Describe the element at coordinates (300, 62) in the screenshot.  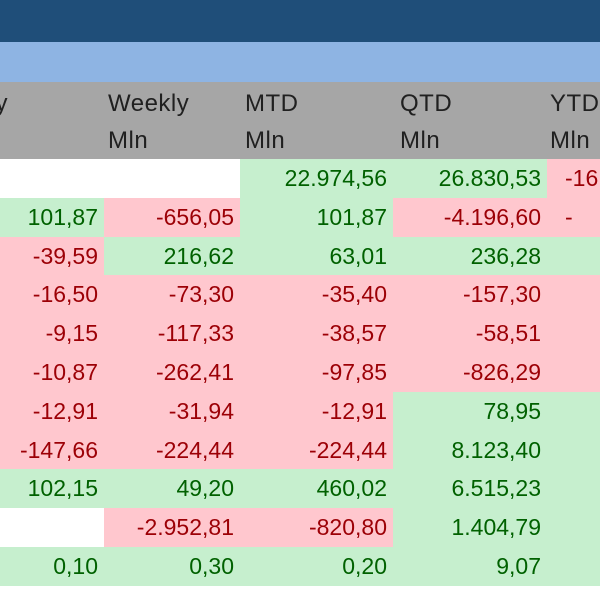
I see `subtitle-band` at that location.